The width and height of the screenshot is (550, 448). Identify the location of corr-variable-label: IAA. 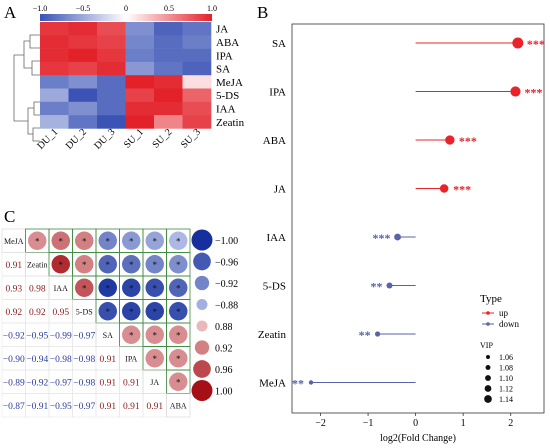
(61, 288).